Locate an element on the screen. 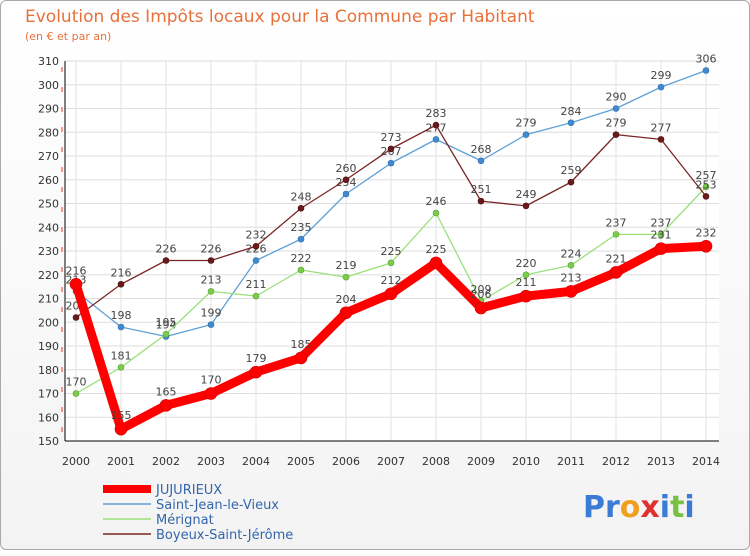 This screenshot has height=556, width=750. data-label: 283 is located at coordinates (436, 113).